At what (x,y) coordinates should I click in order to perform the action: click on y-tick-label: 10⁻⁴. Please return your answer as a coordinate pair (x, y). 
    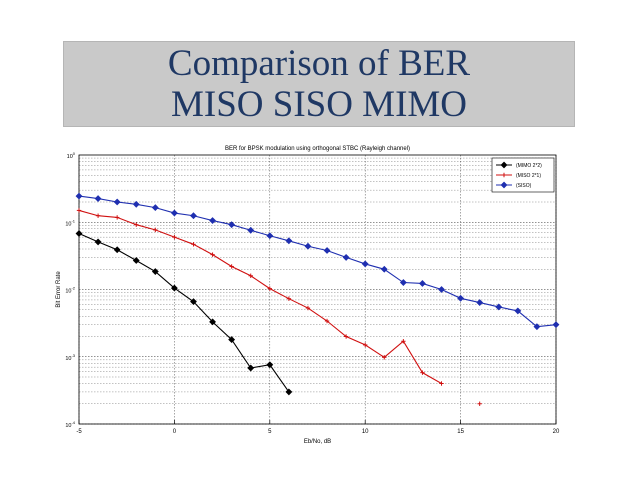
    Looking at the image, I should click on (70, 424).